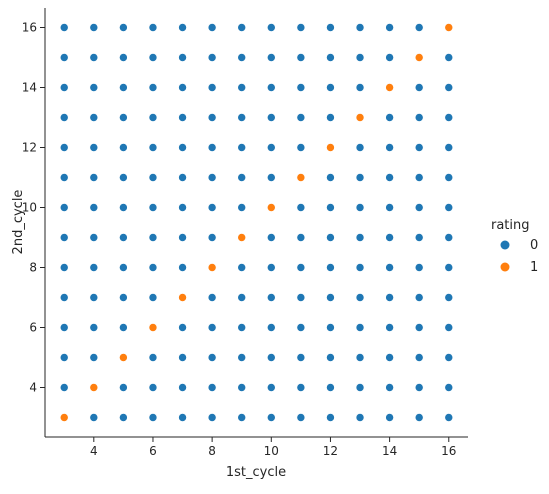  I want to click on legend-label-0: 0, so click(534, 245).